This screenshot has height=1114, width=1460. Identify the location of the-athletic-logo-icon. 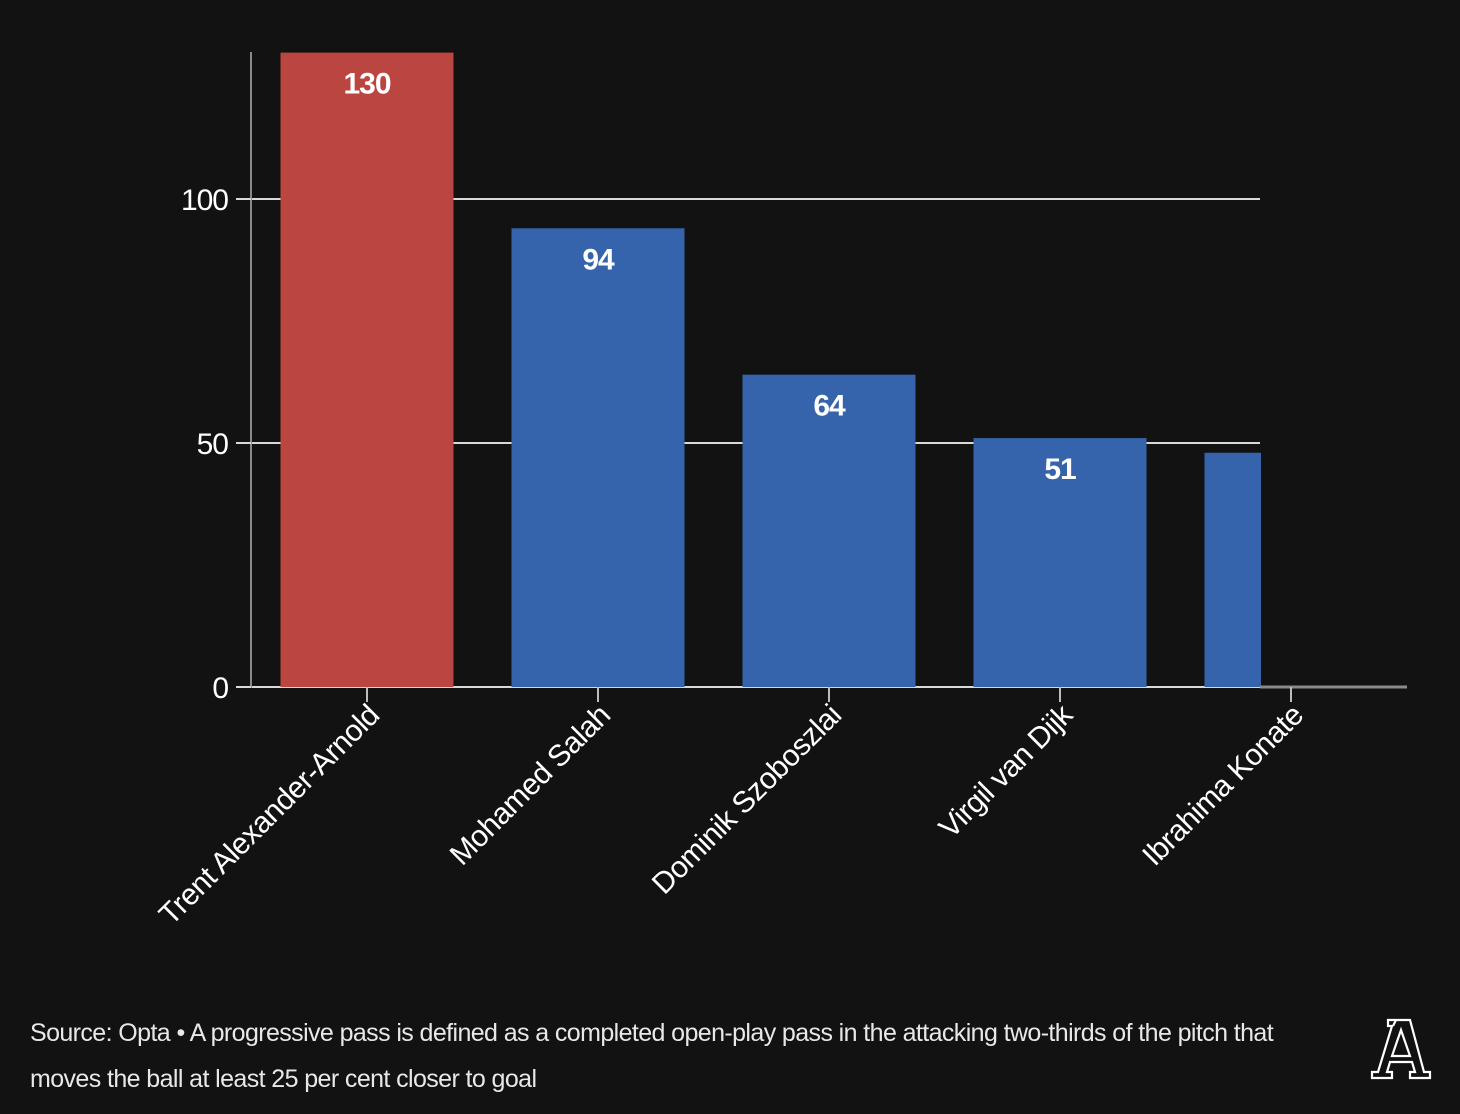
(1401, 1049).